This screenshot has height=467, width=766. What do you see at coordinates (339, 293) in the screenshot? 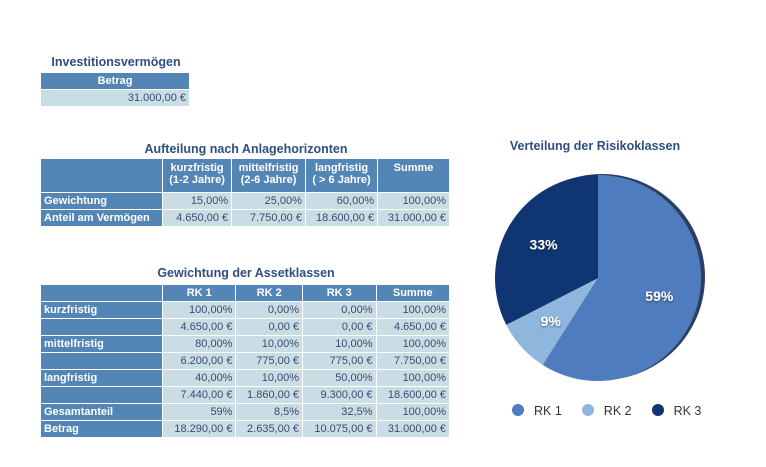
I see `assets-header: RK 3` at bounding box center [339, 293].